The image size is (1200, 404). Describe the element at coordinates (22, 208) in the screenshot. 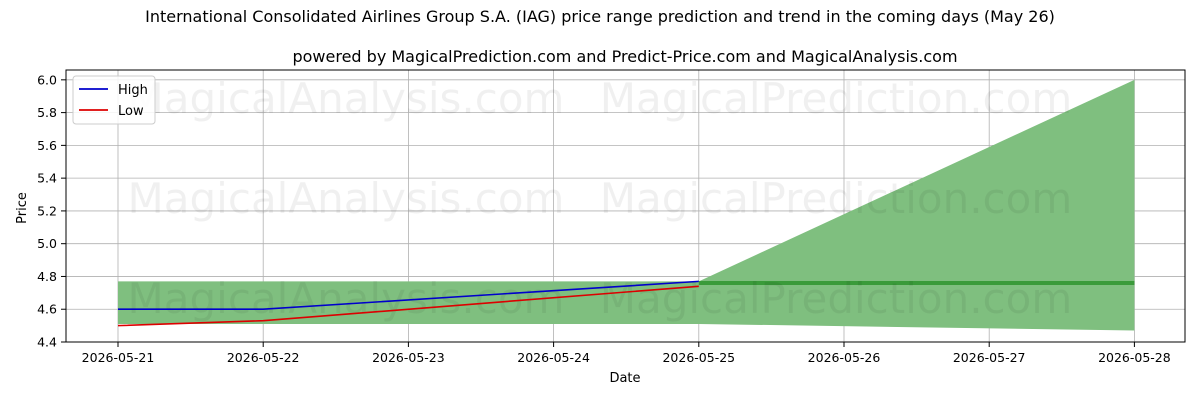

I see `y-axis-label: Price` at that location.